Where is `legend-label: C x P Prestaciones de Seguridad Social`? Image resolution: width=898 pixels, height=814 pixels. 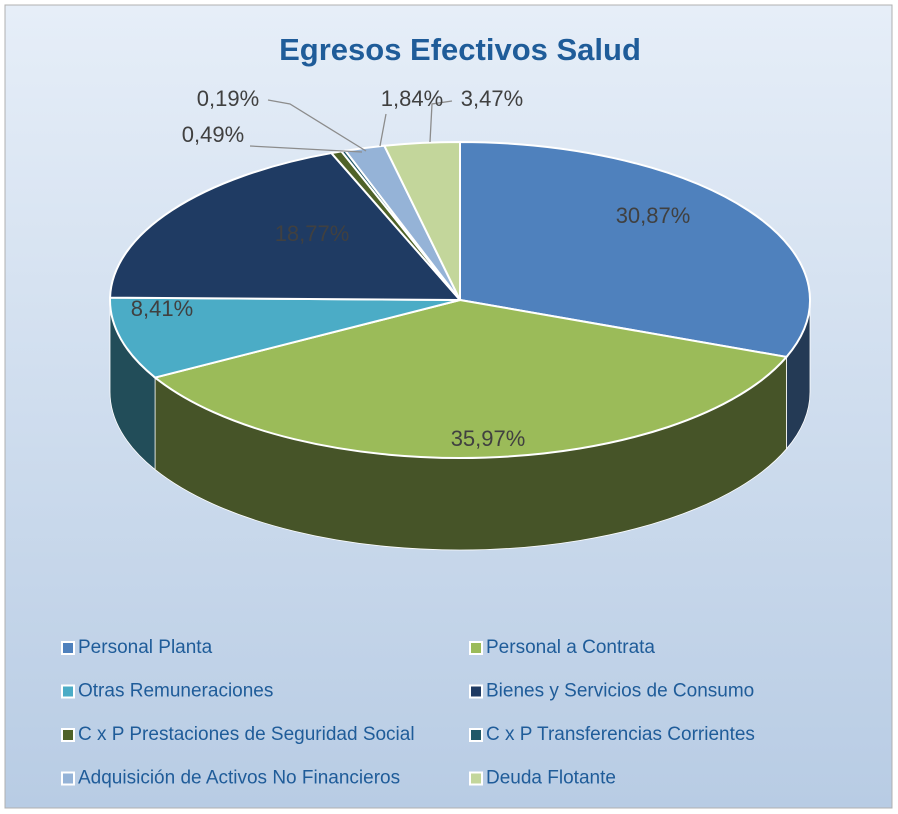
legend-label: C x P Prestaciones de Seguridad Social is located at coordinates (246, 734).